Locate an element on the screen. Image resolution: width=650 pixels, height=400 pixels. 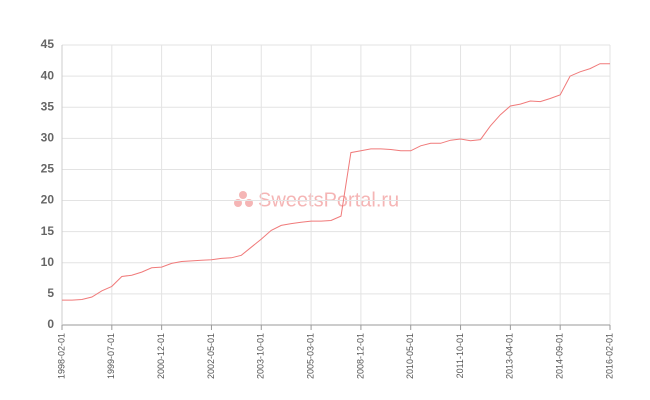
x-tick-label: 2008-12-01 is located at coordinates (360, 356).